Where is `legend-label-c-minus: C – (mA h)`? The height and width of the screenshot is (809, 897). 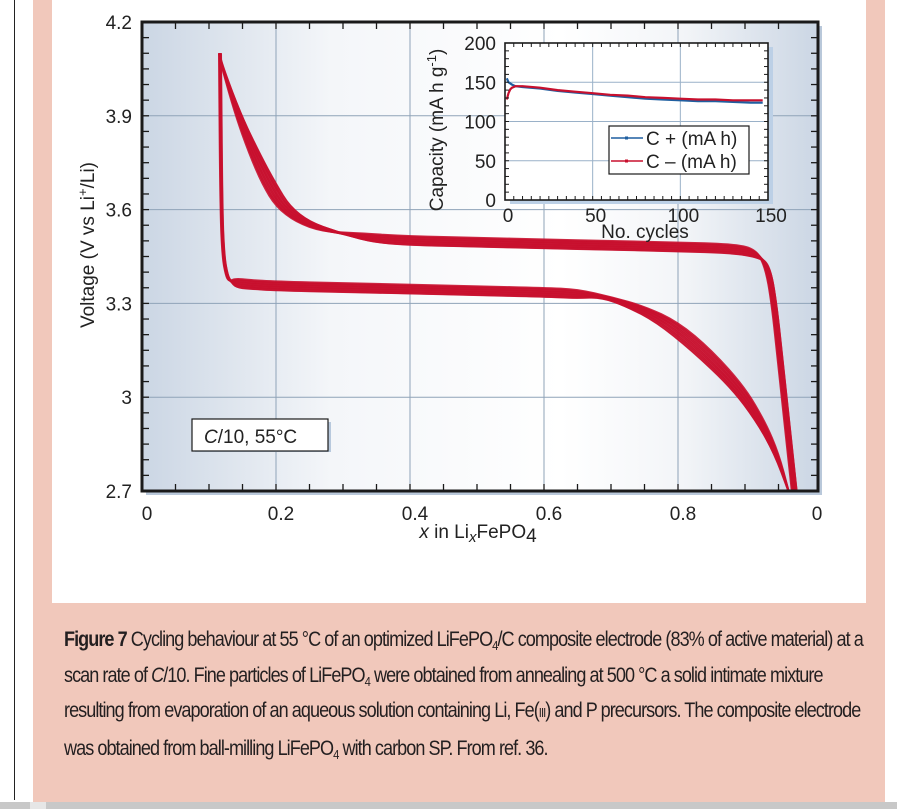
legend-label-c-minus: C – (mA h) is located at coordinates (691, 162).